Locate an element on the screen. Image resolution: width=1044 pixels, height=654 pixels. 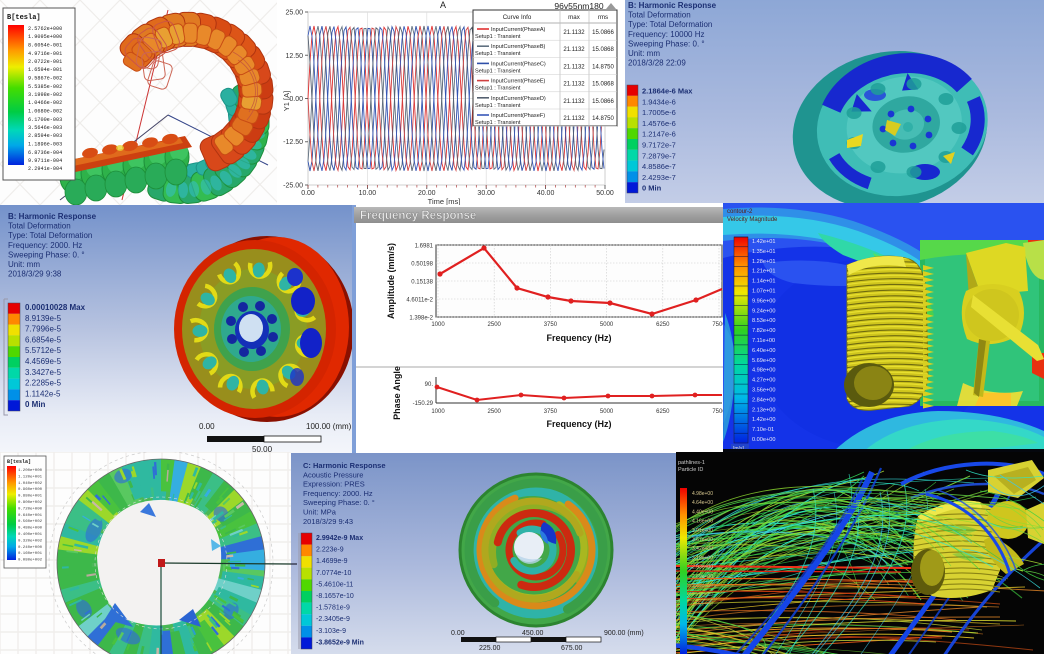
svg-text: InputCurrent(PhaseC) is located at coordinates (518, 64).